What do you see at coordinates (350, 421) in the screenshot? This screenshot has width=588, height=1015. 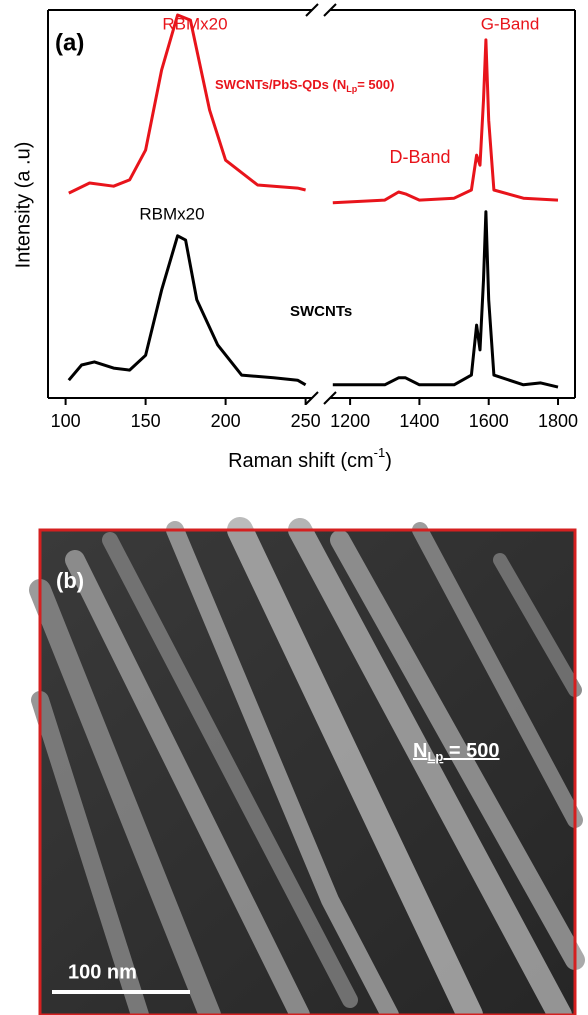 I see `x-tick-label: 1200` at bounding box center [350, 421].